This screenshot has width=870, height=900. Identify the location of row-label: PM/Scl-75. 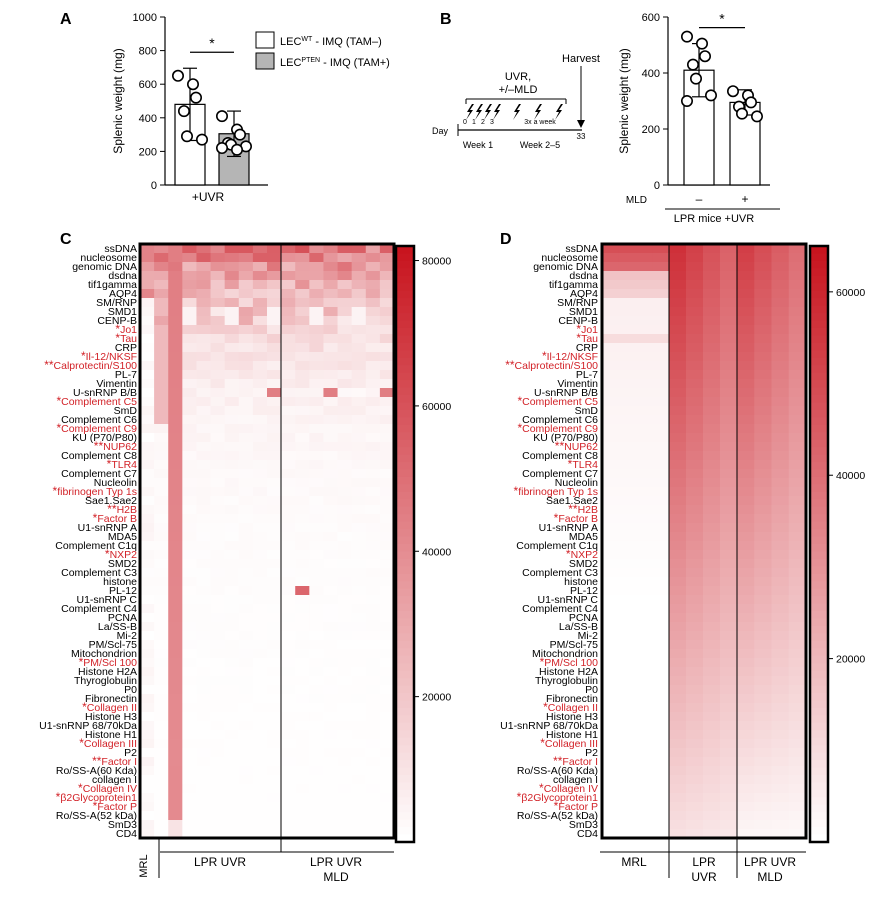
(574, 645).